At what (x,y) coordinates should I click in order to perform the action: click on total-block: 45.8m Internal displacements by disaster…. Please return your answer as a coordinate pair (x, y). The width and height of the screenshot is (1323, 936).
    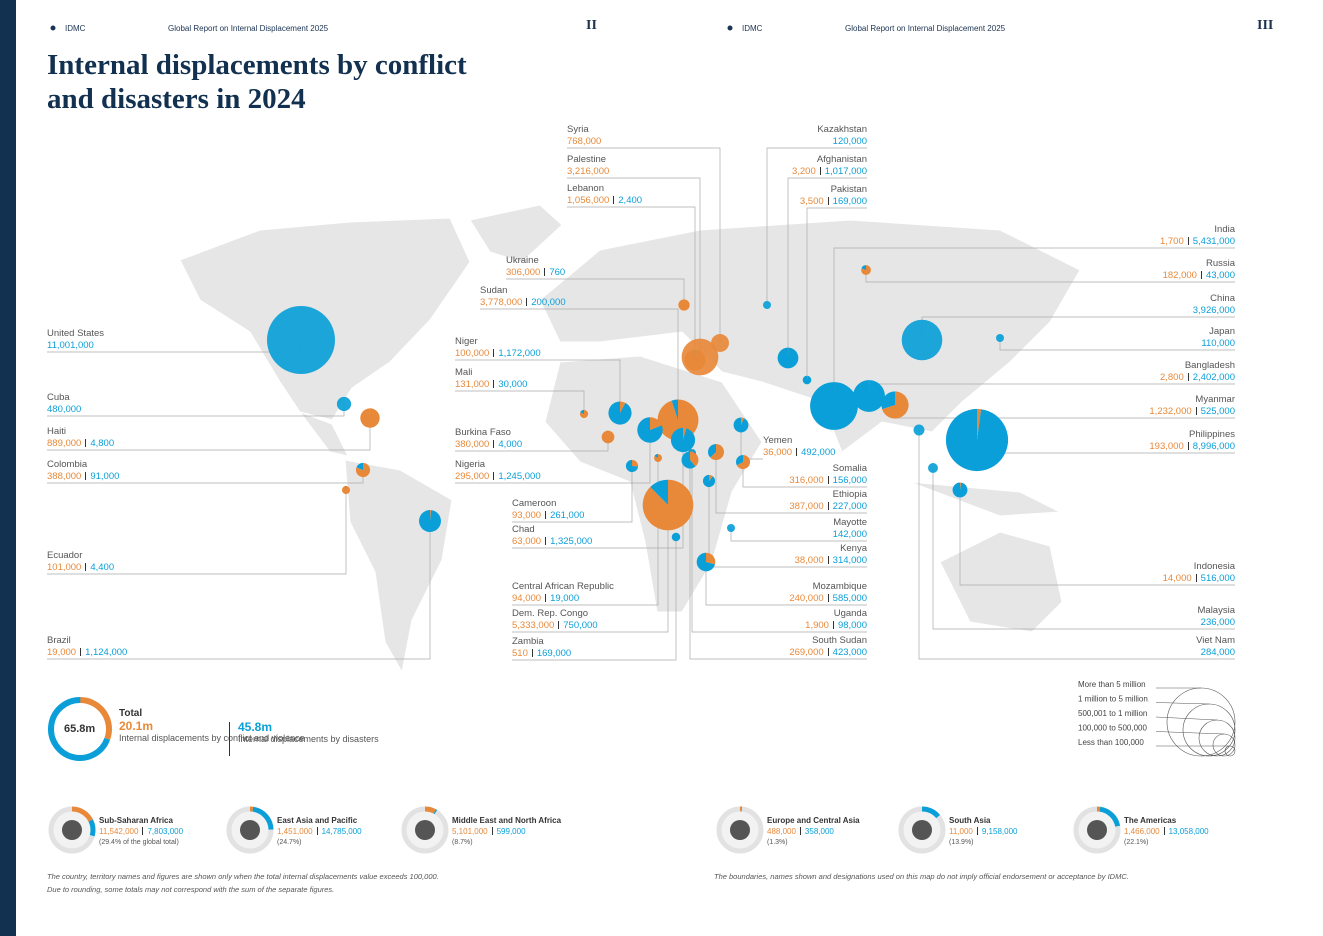
    Looking at the image, I should click on (308, 732).